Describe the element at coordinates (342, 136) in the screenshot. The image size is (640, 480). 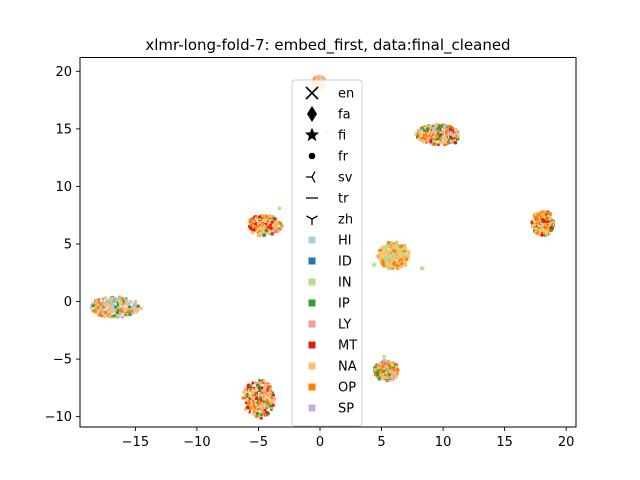
I see `legend-label: fi` at that location.